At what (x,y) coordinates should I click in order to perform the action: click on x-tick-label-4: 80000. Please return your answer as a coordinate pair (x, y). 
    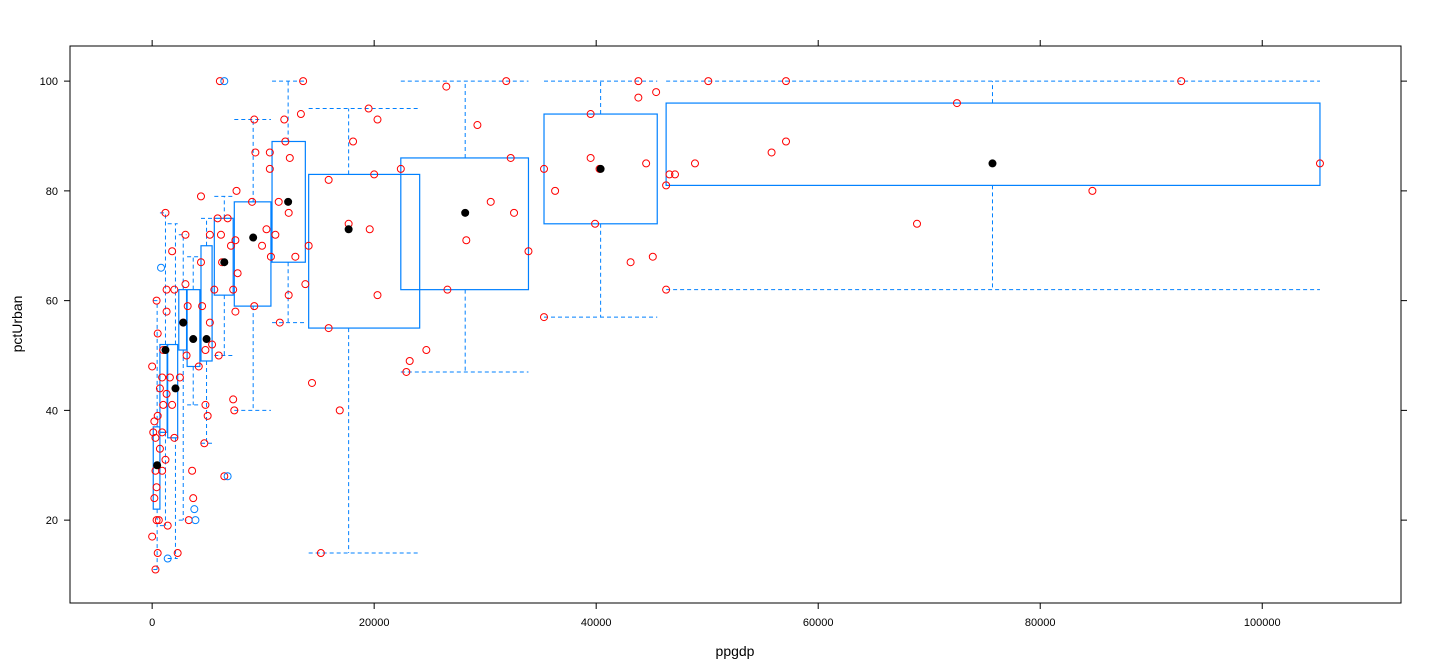
    Looking at the image, I should click on (1040, 623).